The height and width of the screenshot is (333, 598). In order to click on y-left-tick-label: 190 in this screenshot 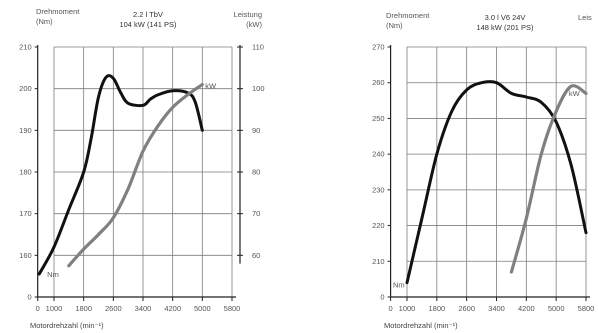, I will do `click(25, 130)`.